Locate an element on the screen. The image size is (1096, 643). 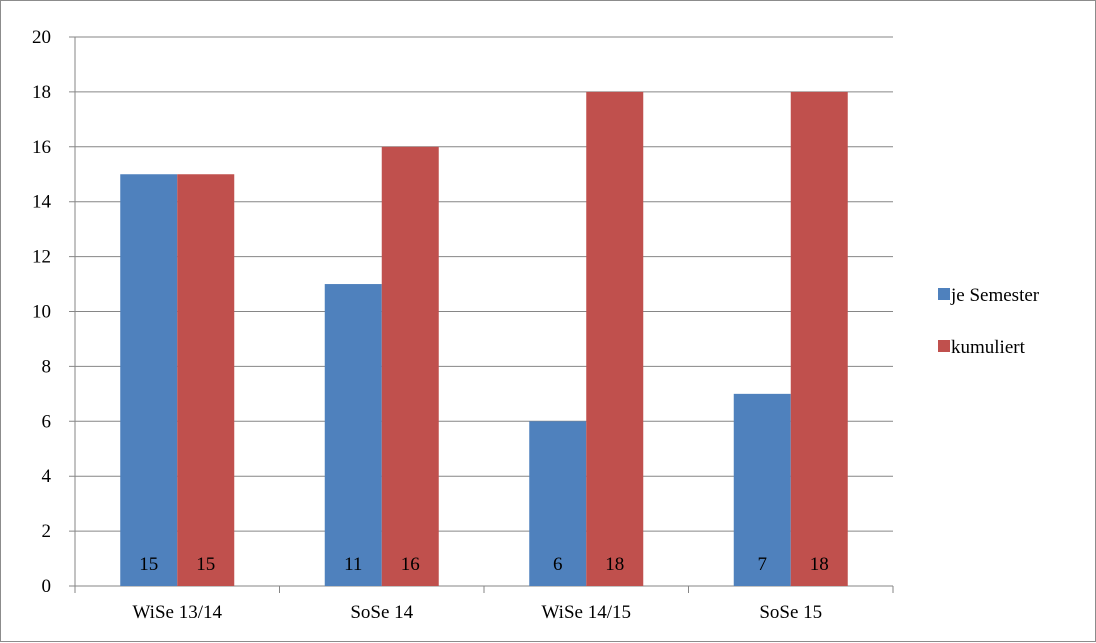
y-tick-label: 16 is located at coordinates (41, 147).